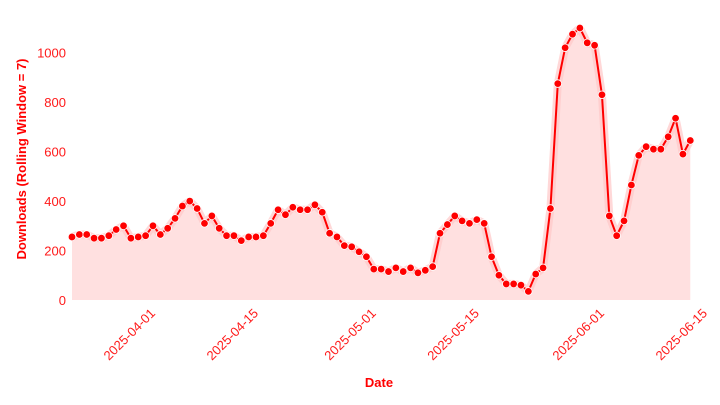 The image size is (720, 405). What do you see at coordinates (55, 201) in the screenshot?
I see `y-tick-label: 400` at bounding box center [55, 201].